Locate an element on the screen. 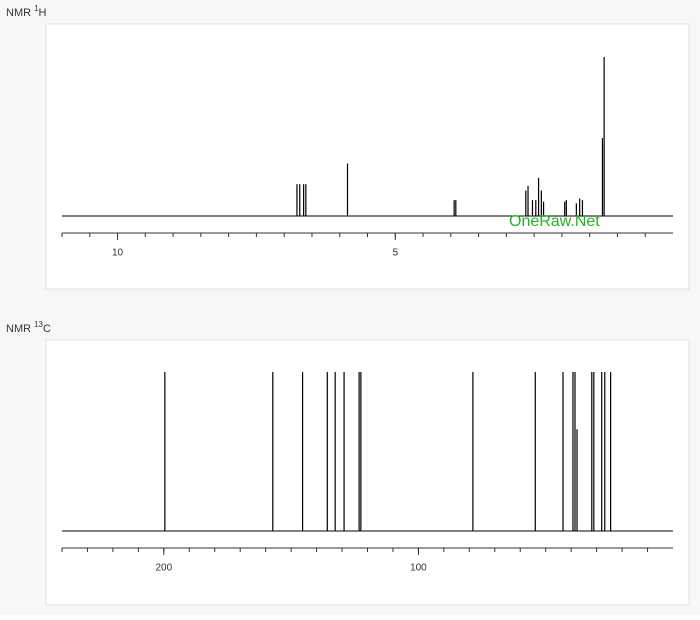 This screenshot has width=700, height=620. spectrum-title: NMR 13C is located at coordinates (28, 327).